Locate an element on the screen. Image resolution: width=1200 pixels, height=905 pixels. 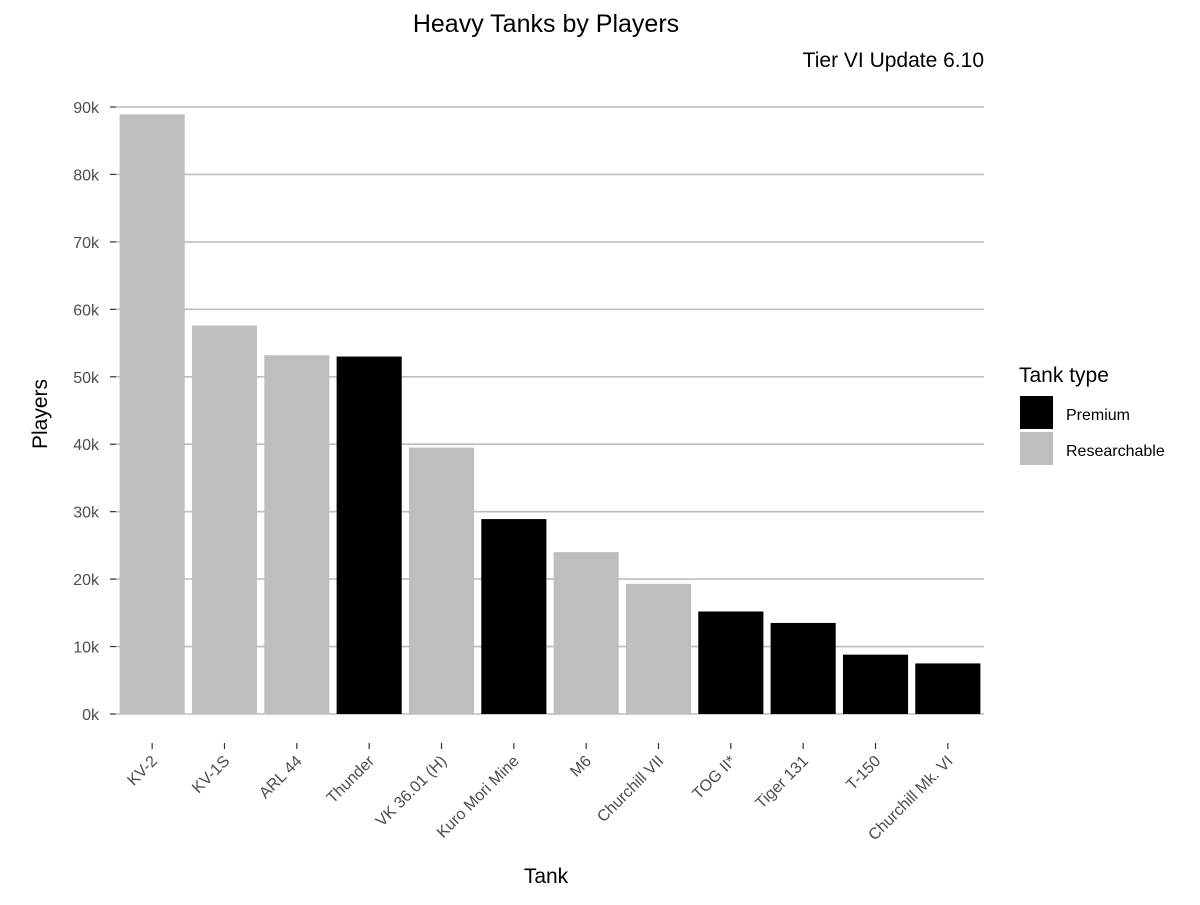
x-tick-label: KV-1S is located at coordinates (211, 775).